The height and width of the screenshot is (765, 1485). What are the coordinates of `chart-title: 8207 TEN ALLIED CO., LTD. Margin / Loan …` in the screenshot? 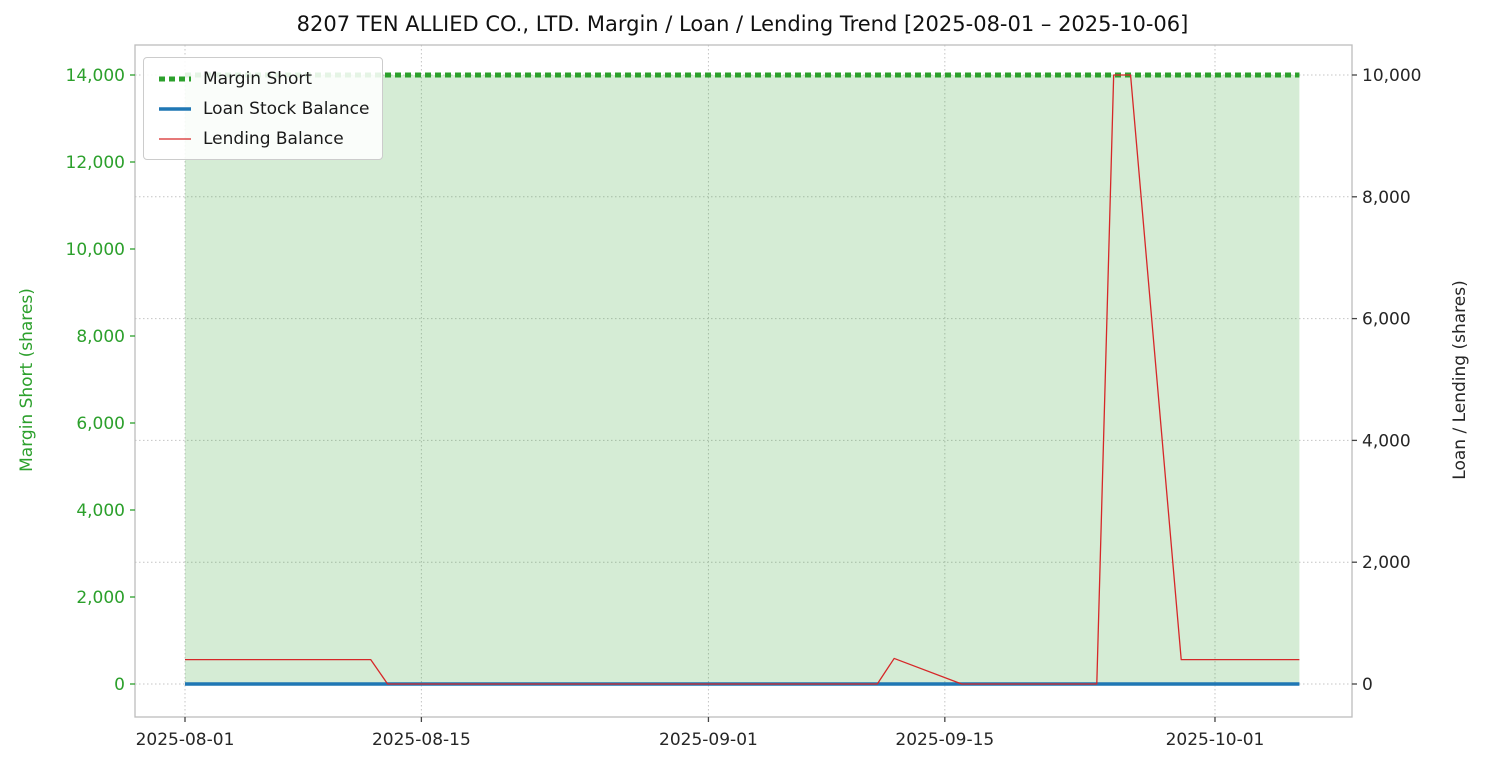 It's located at (742, 24).